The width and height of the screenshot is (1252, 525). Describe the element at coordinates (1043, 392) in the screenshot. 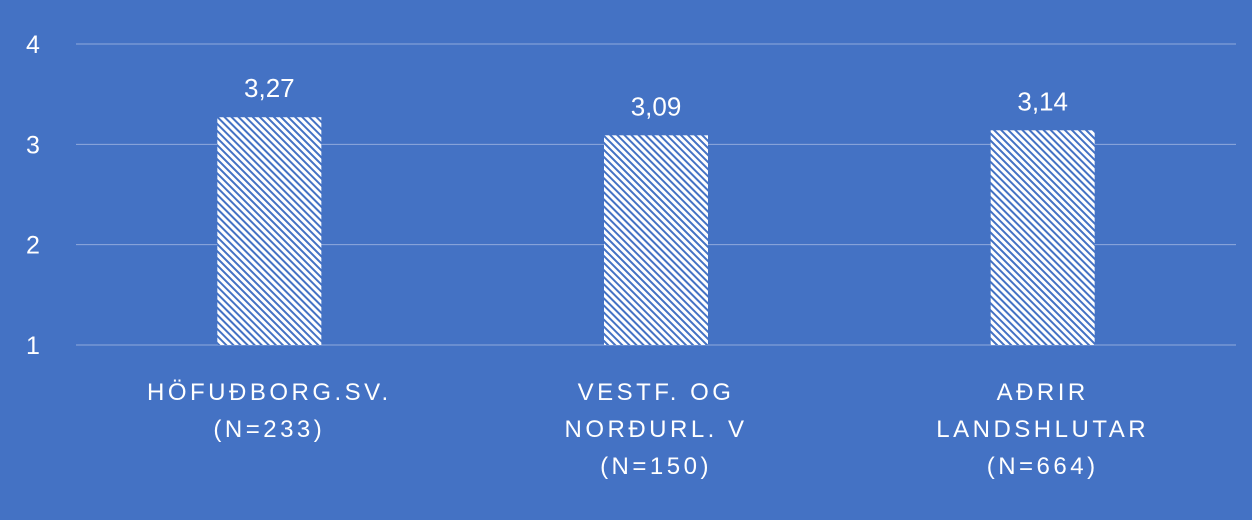

I see `x-tick-label-line: AÐRIR` at that location.